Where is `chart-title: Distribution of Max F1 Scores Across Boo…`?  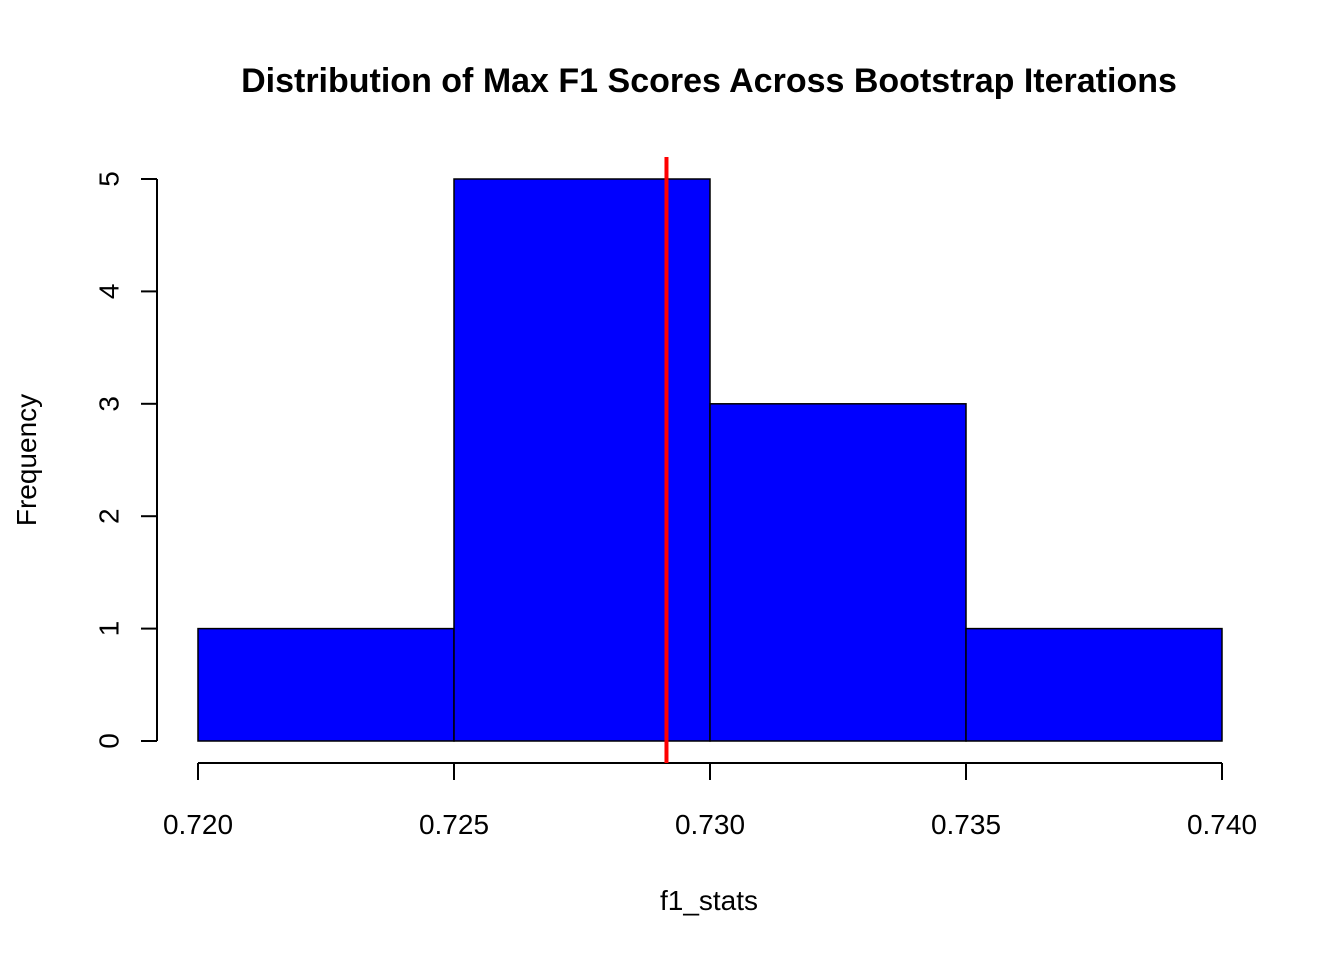
chart-title: Distribution of Max F1 Scores Across Boo… is located at coordinates (709, 81).